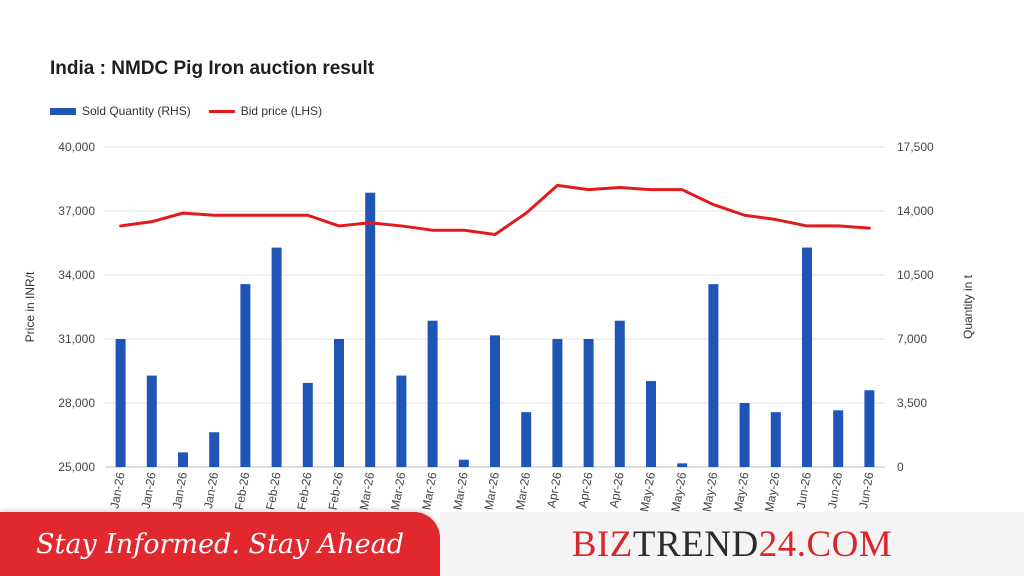 The height and width of the screenshot is (576, 1024). Describe the element at coordinates (76, 467) in the screenshot. I see `y-tick-label-left: 25,000` at that location.